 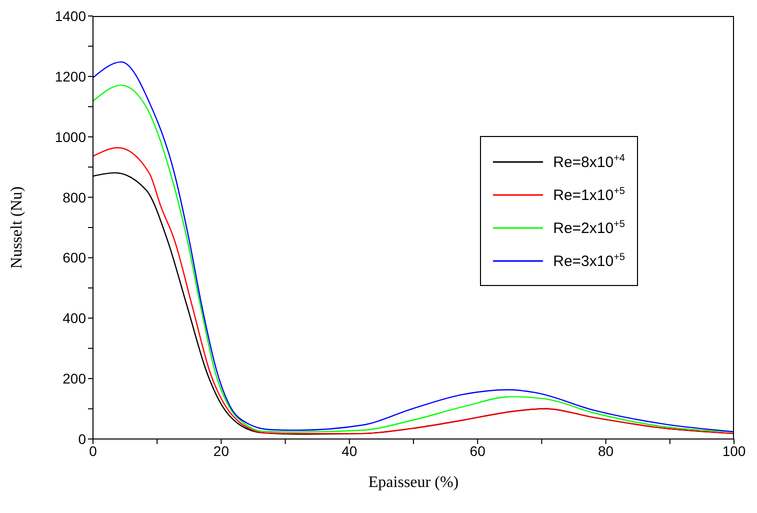 What do you see at coordinates (589, 195) in the screenshot?
I see `legend-label: Re=1x10$^{+5}$` at bounding box center [589, 195].